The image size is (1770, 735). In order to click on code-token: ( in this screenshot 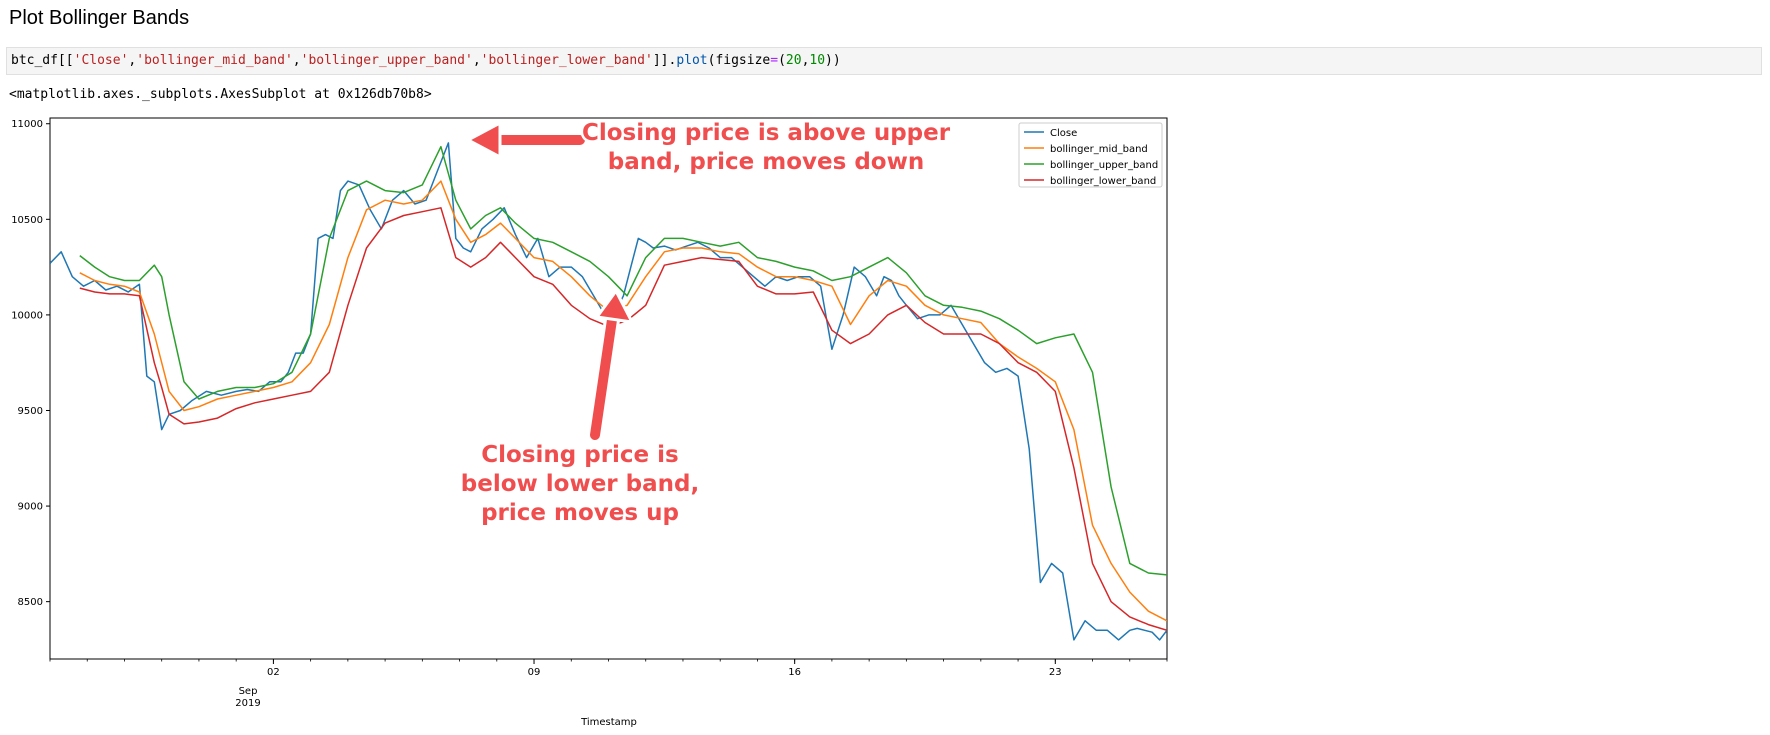, I will do `click(782, 60)`.